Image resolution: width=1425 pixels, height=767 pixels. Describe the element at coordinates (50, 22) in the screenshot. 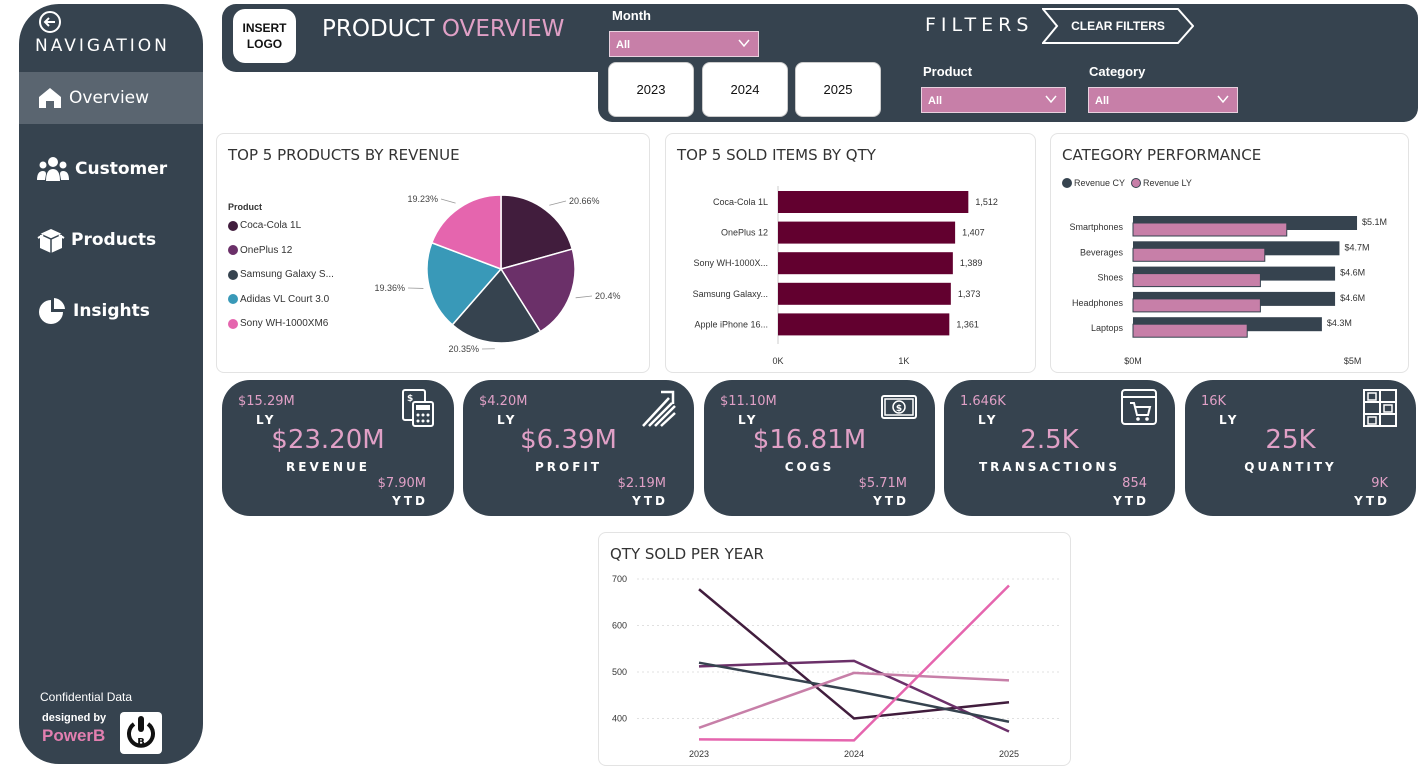

I see `back-arrow-icon` at that location.